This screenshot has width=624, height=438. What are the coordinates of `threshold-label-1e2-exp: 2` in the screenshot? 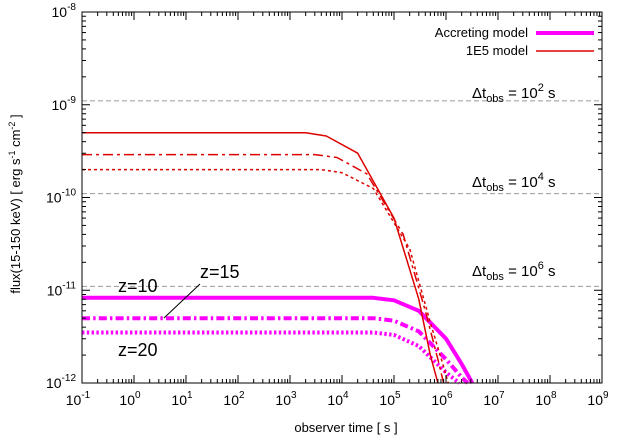 It's located at (541, 88).